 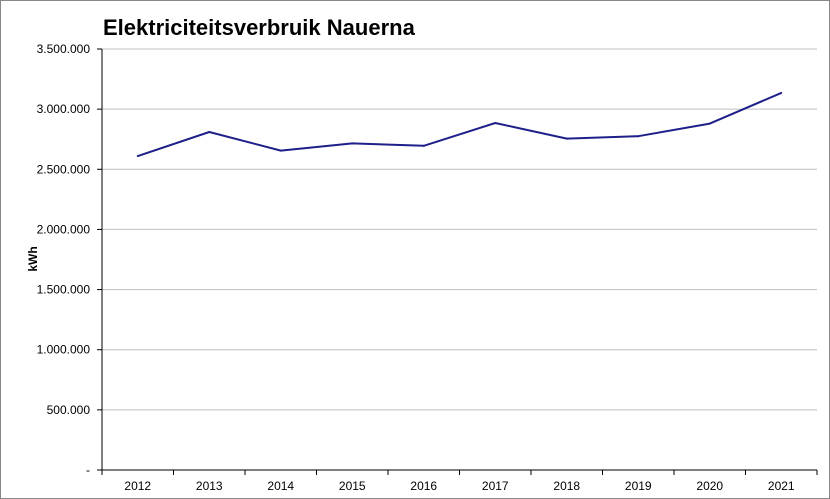 What do you see at coordinates (64, 49) in the screenshot?
I see `y-tick-label: 3.500.000` at bounding box center [64, 49].